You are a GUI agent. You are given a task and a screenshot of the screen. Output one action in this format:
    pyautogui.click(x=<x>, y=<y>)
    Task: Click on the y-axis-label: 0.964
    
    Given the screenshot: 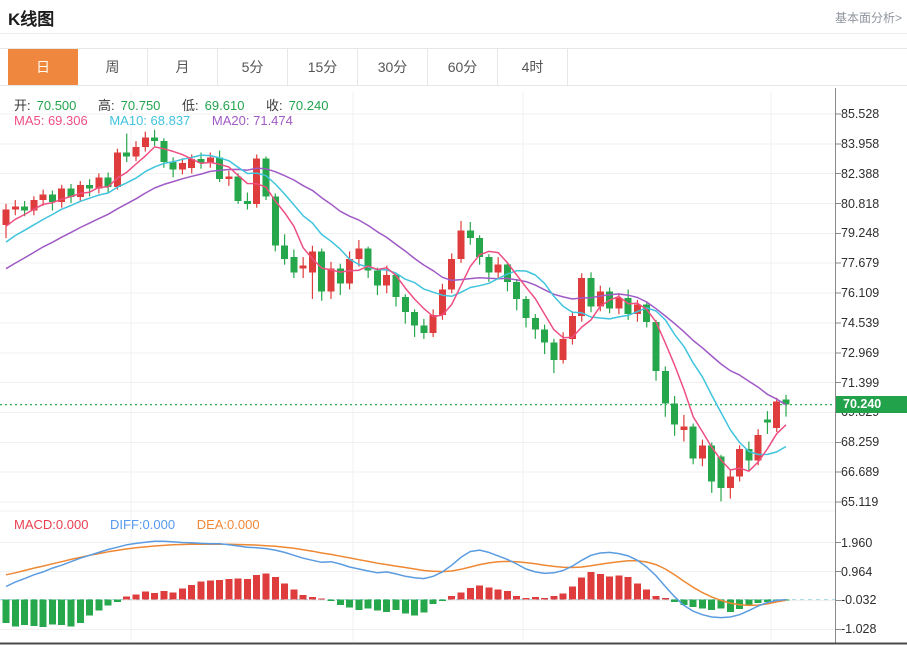 What is the action you would take?
    pyautogui.click(x=857, y=571)
    